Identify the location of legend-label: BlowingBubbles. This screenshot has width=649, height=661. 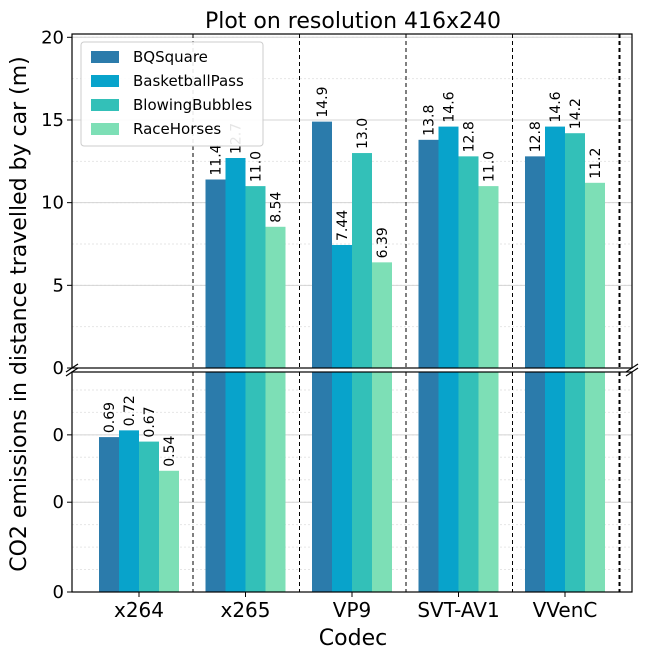
(192, 105).